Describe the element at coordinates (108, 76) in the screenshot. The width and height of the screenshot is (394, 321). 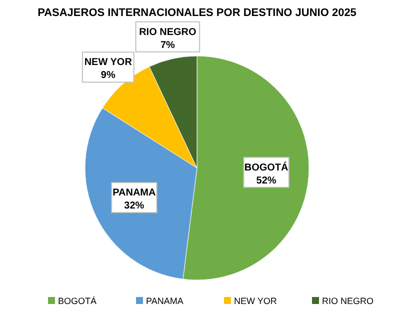
I see `data-label: 9%` at that location.